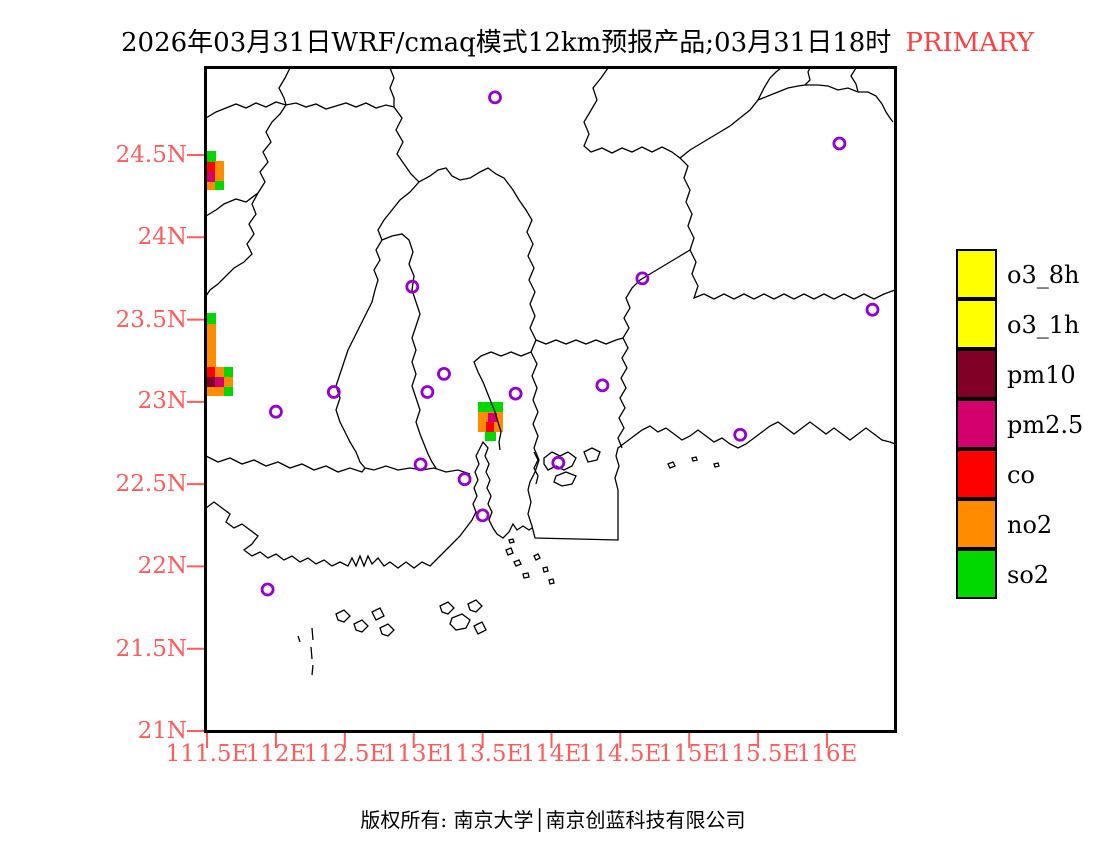 This screenshot has height=850, width=1100. What do you see at coordinates (1045, 425) in the screenshot?
I see `legend-label-pm25: pm2.5` at bounding box center [1045, 425].